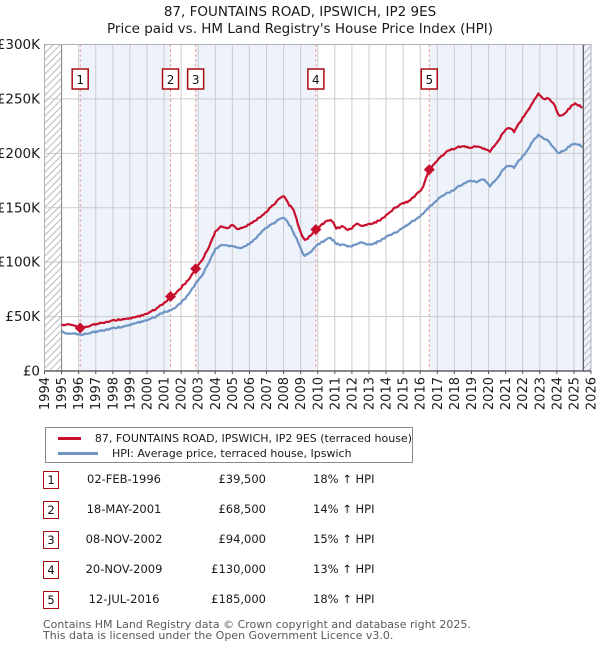 The height and width of the screenshot is (650, 600). I want to click on x-tick-label: 2020, so click(489, 393).